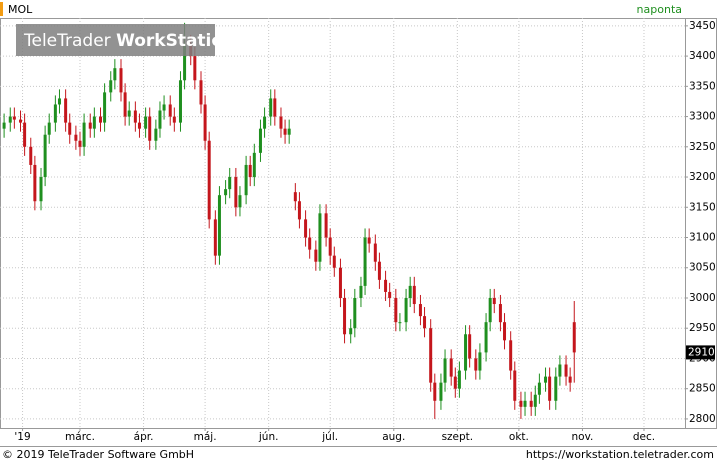 This screenshot has height=463, width=717. What do you see at coordinates (458, 437) in the screenshot?
I see `x-tick-label: szept.` at bounding box center [458, 437].